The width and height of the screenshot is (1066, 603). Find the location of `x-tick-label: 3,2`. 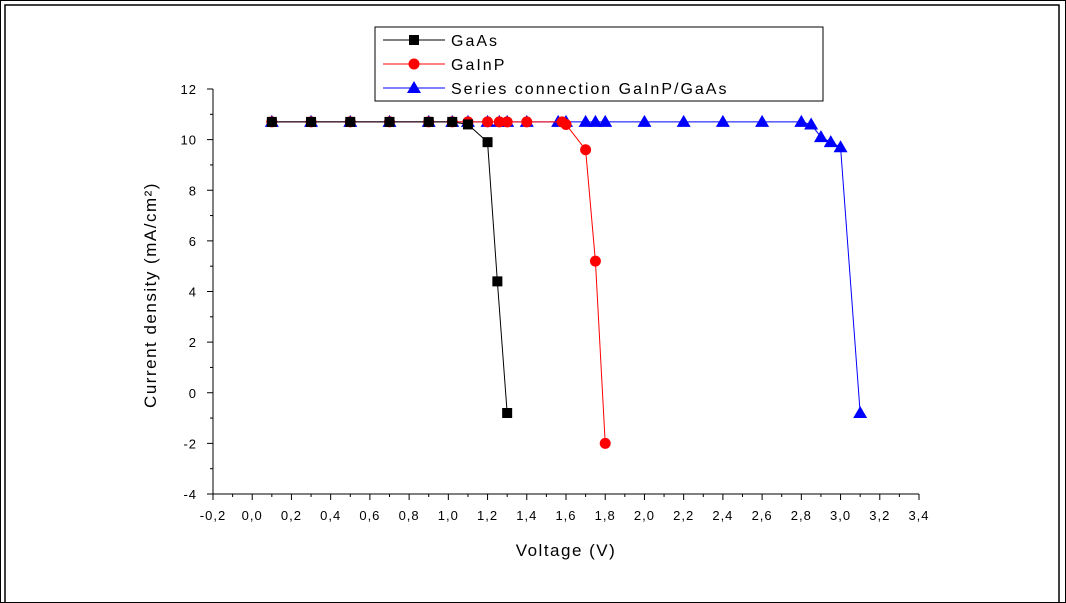

x-tick-label: 3,2 is located at coordinates (879, 515).